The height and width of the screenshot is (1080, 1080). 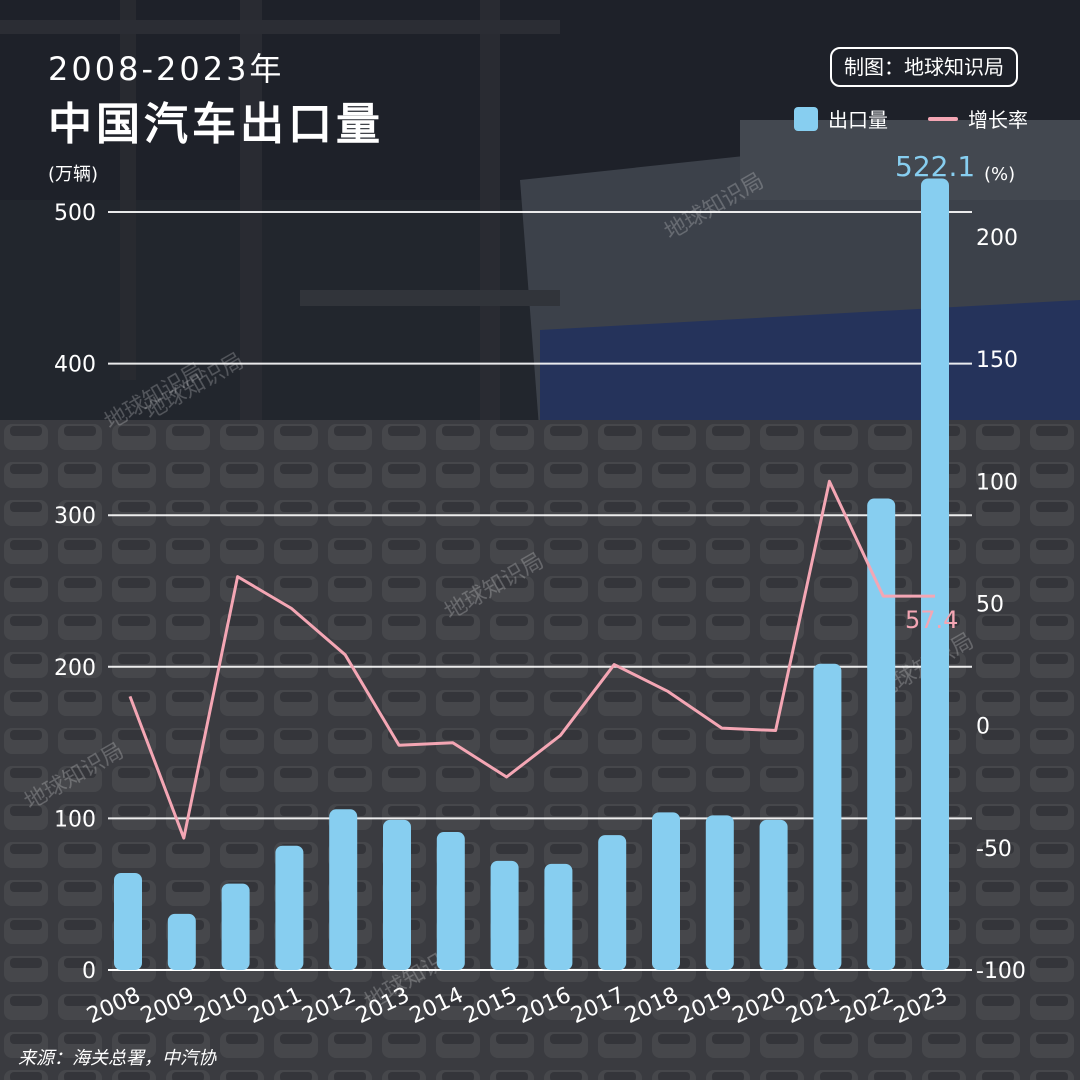 I want to click on x-tick-label: 2020, so click(x=759, y=1006).